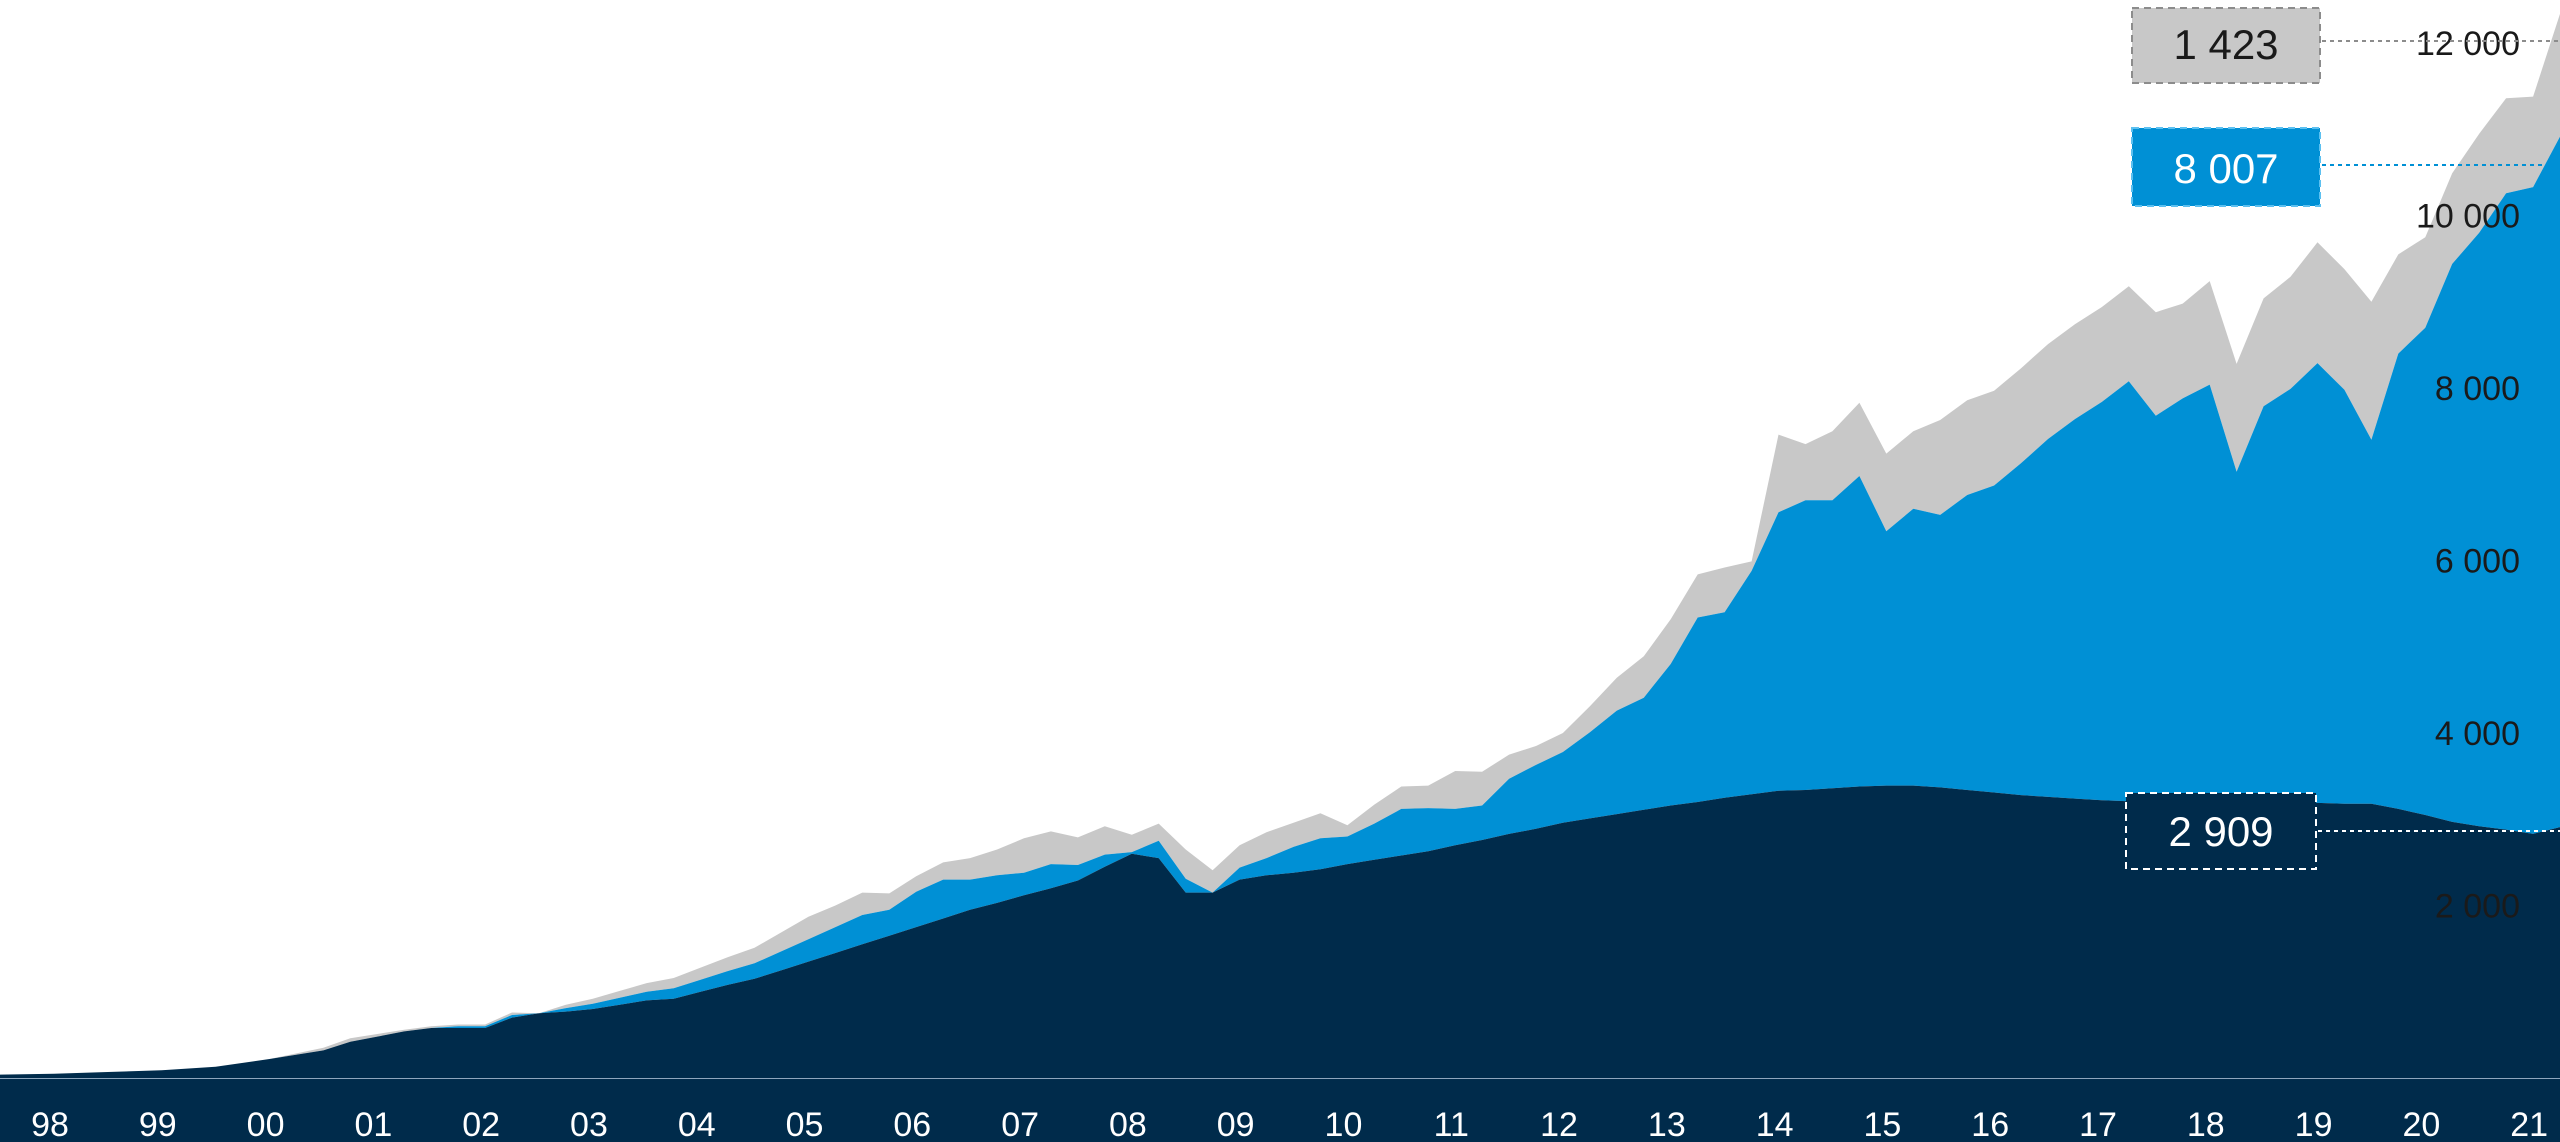 The height and width of the screenshot is (1142, 2560). Describe the element at coordinates (373, 1124) in the screenshot. I see `x-tick-label: 01` at that location.